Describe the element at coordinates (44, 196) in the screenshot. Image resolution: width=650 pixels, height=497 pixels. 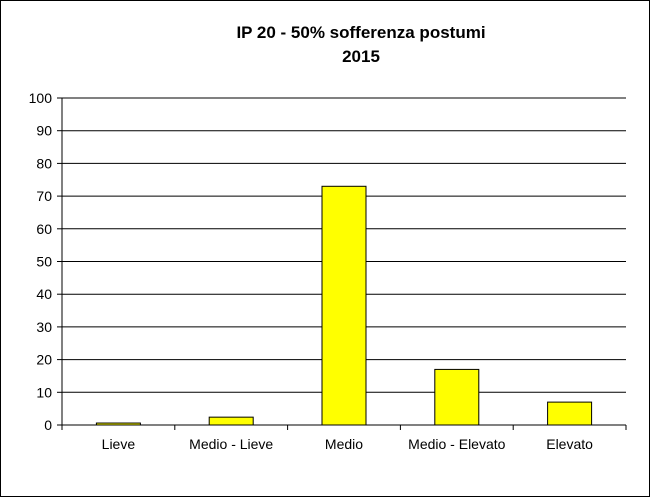
I see `y-tick-label: 70` at that location.